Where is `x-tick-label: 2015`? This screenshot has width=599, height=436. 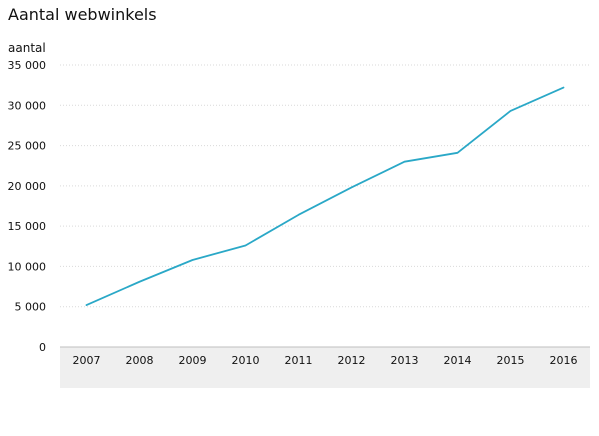
x-tick-label: 2015 is located at coordinates (511, 360).